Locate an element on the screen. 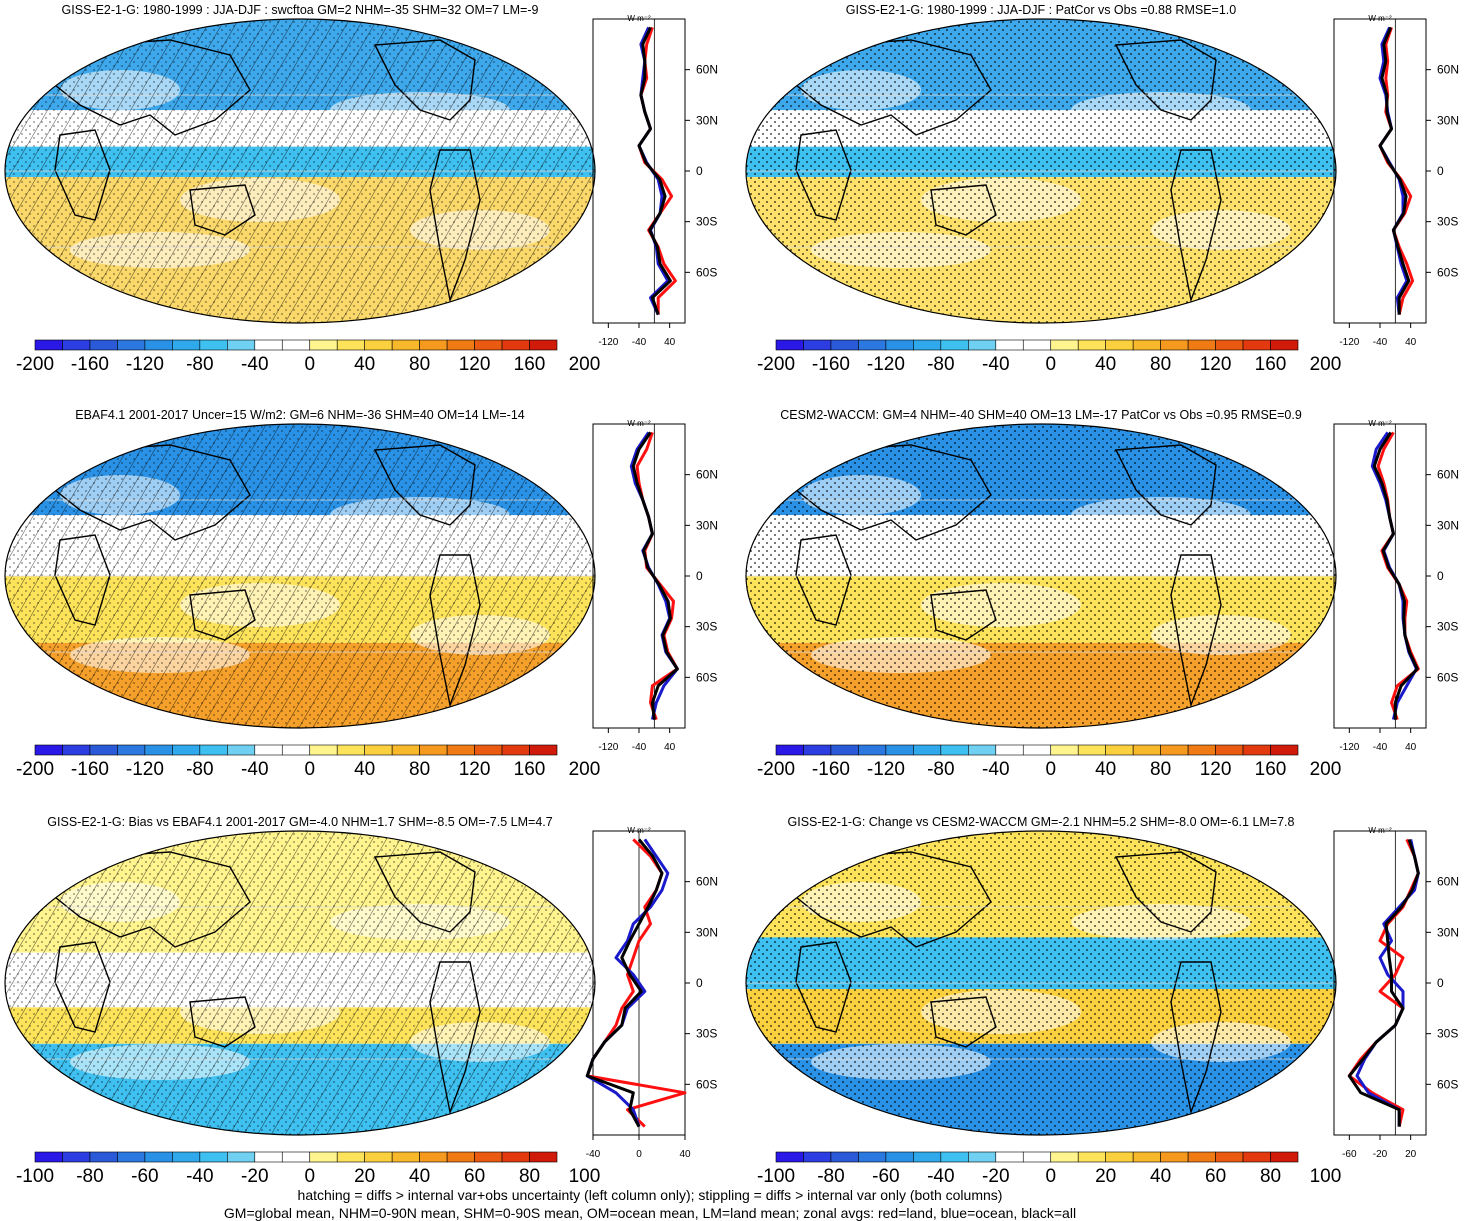 The height and width of the screenshot is (1221, 1483). zonal-frame is located at coordinates (639, 576).